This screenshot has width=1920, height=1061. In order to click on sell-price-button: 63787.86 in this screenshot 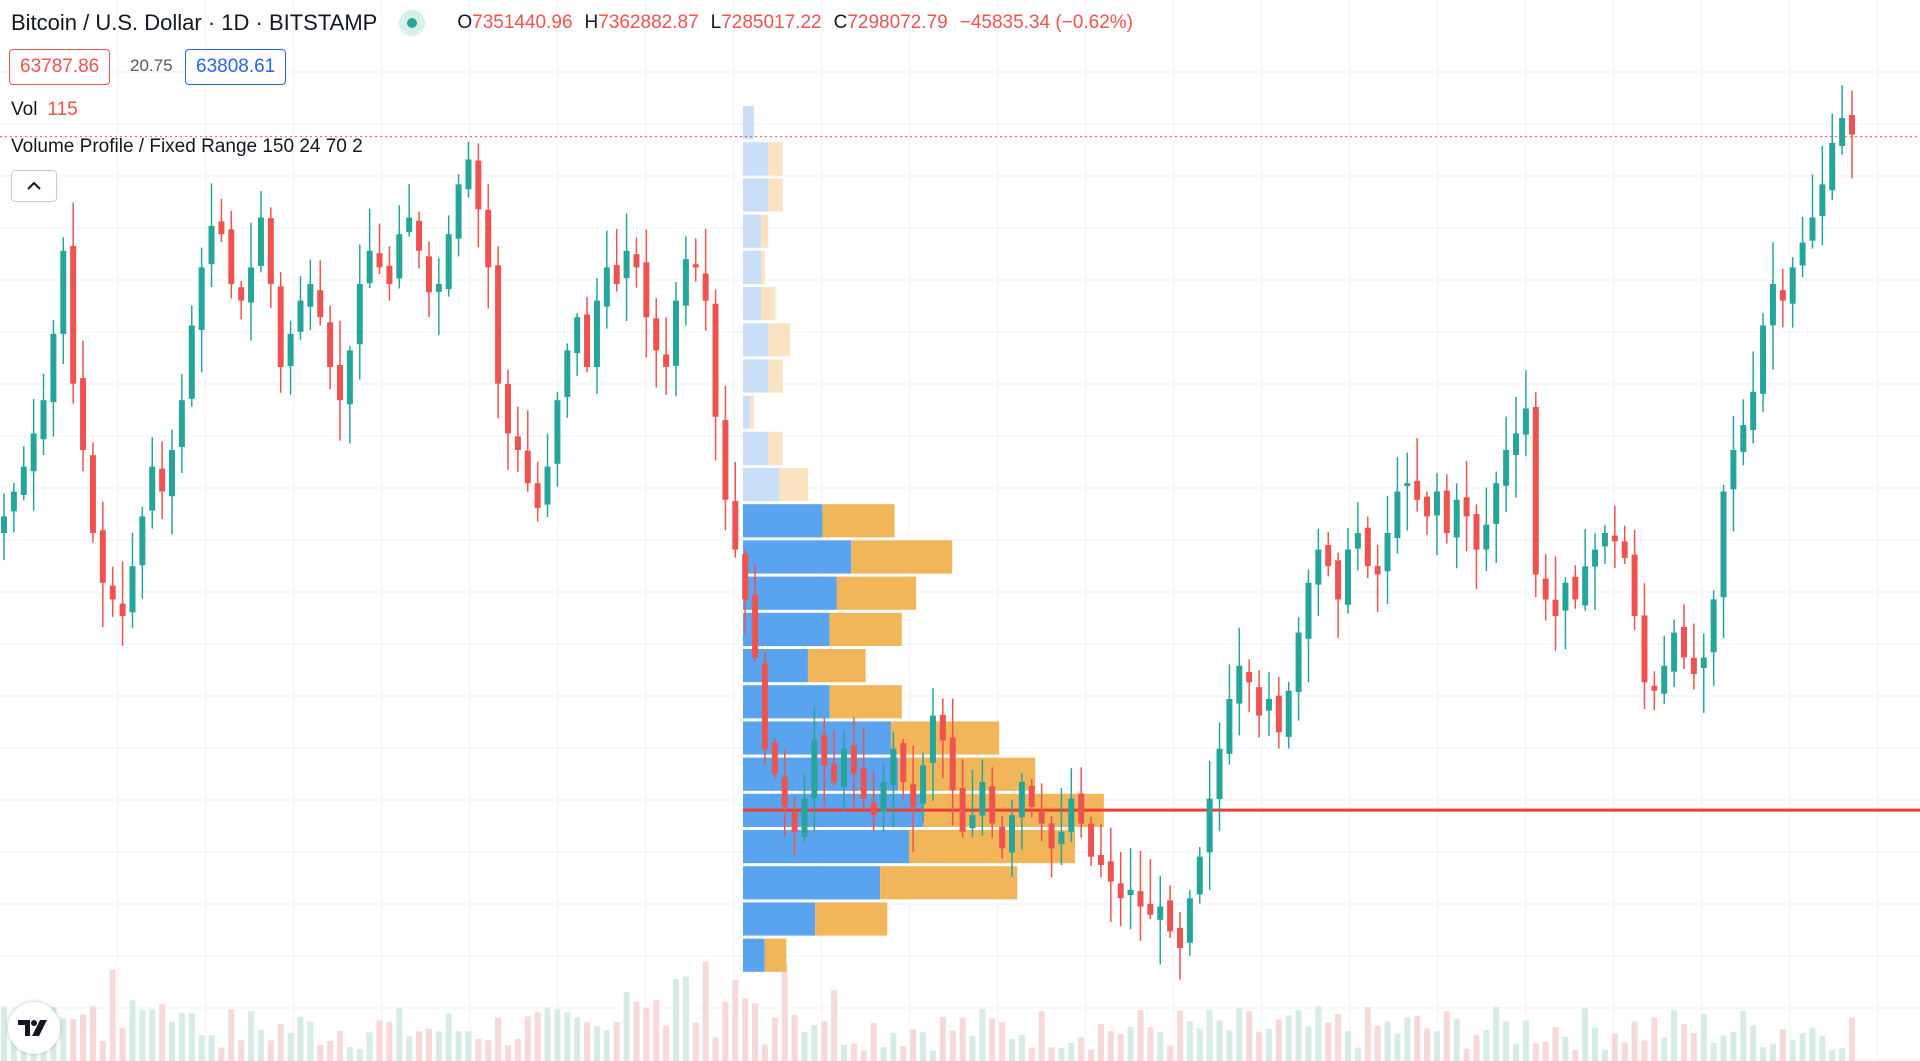, I will do `click(60, 67)`.